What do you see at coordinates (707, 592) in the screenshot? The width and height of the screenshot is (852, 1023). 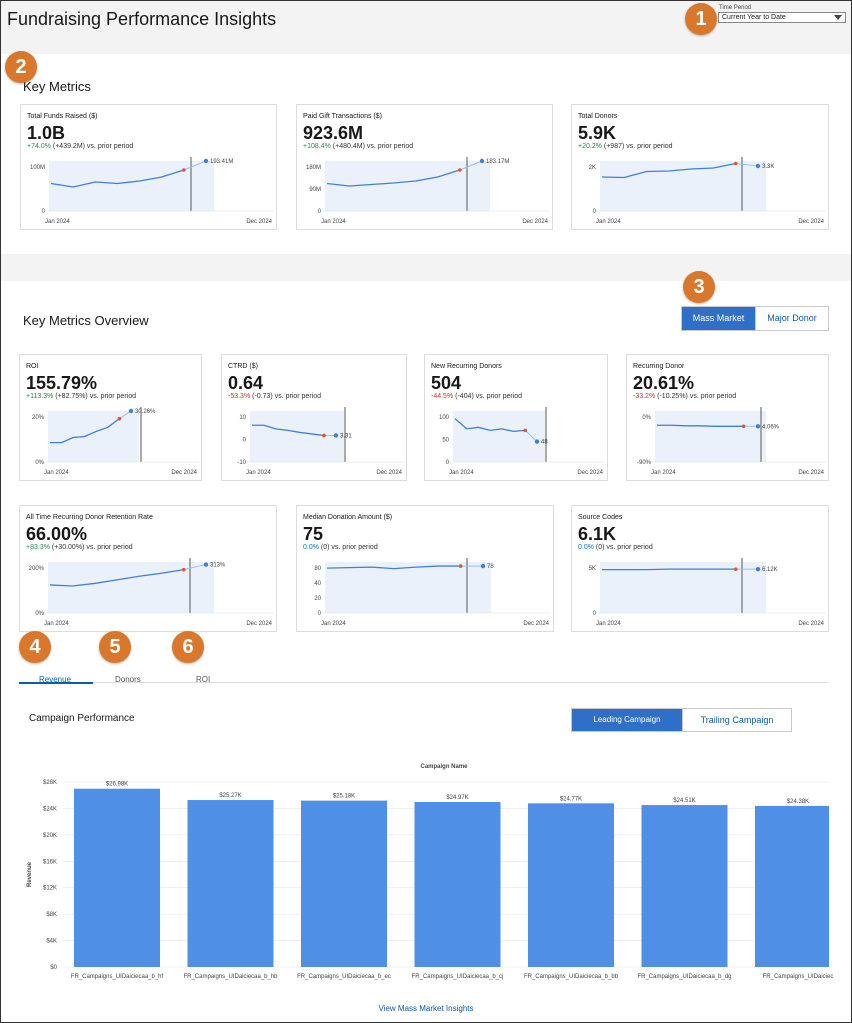 I see `sparkline-chart: 5K 0 Jan 2024 Dec 2024 6.12K` at bounding box center [707, 592].